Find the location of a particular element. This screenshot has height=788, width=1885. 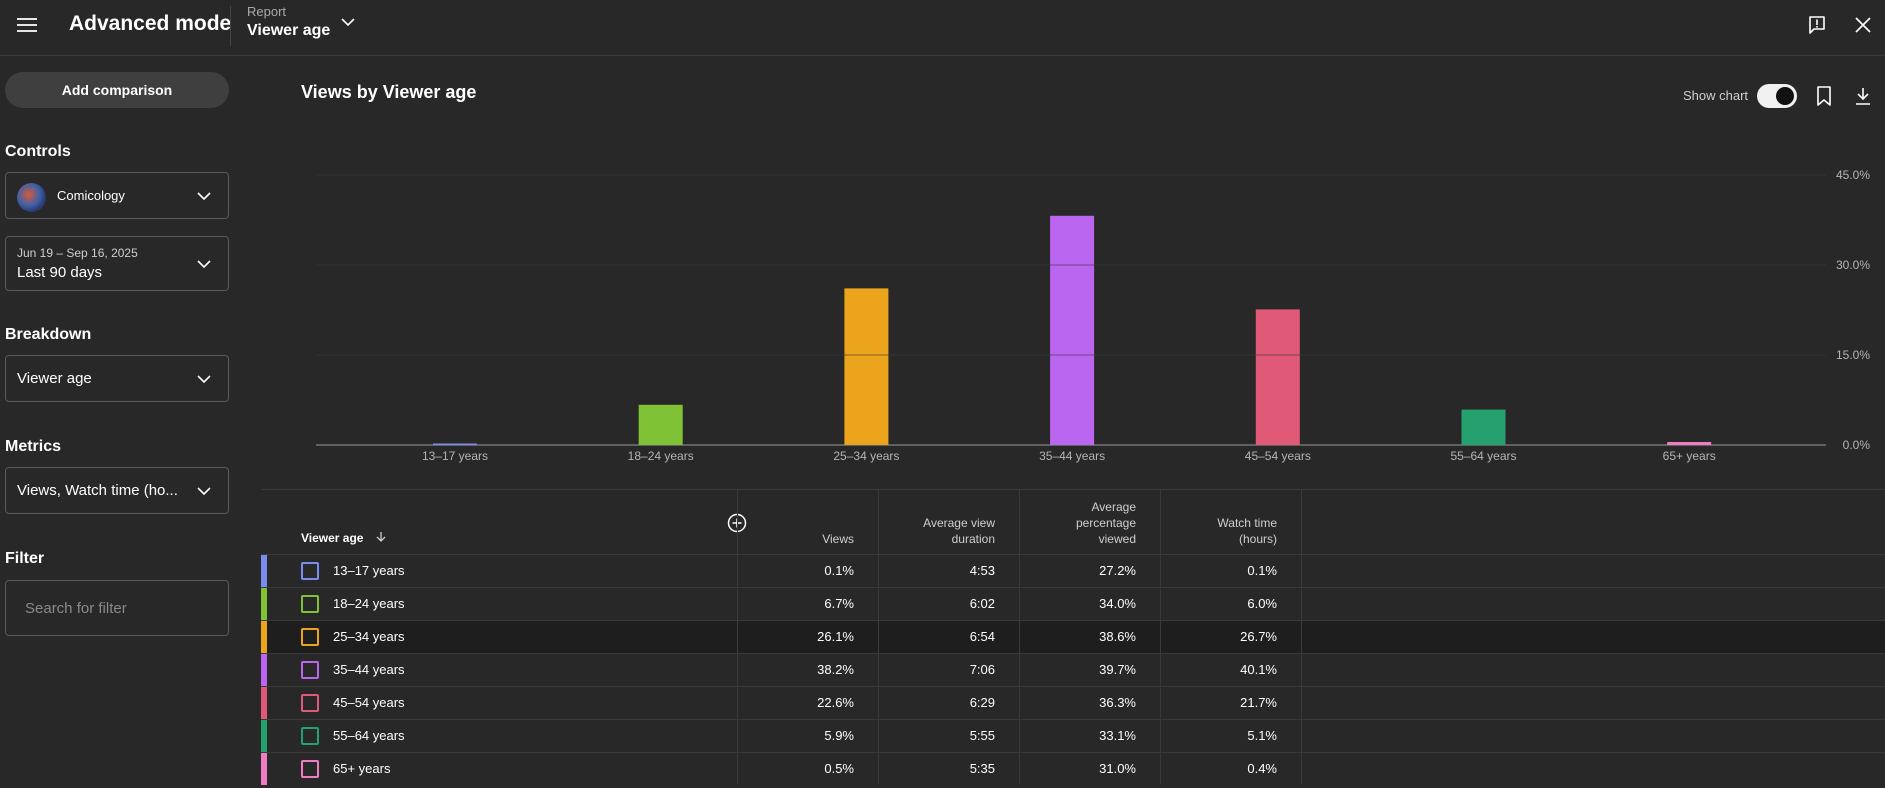

x-tick-label: 35–44 years is located at coordinates (1072, 456).